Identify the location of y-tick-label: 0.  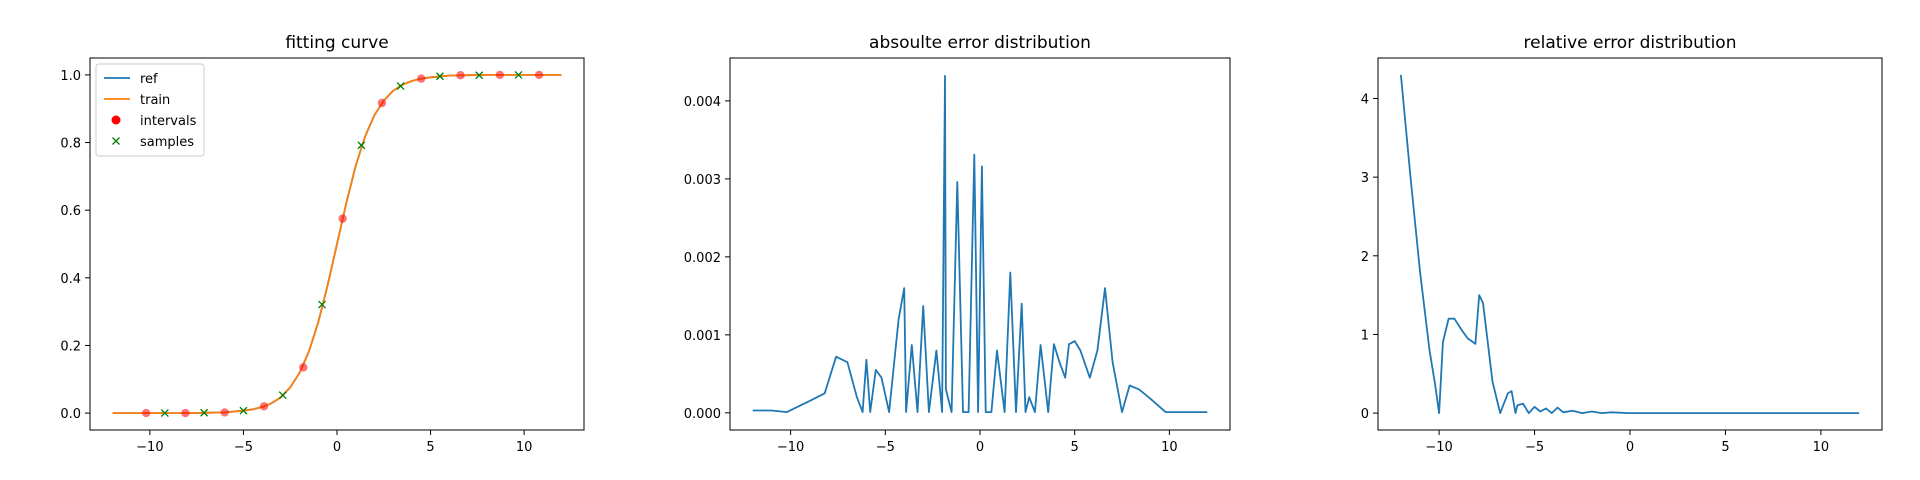
(1365, 414).